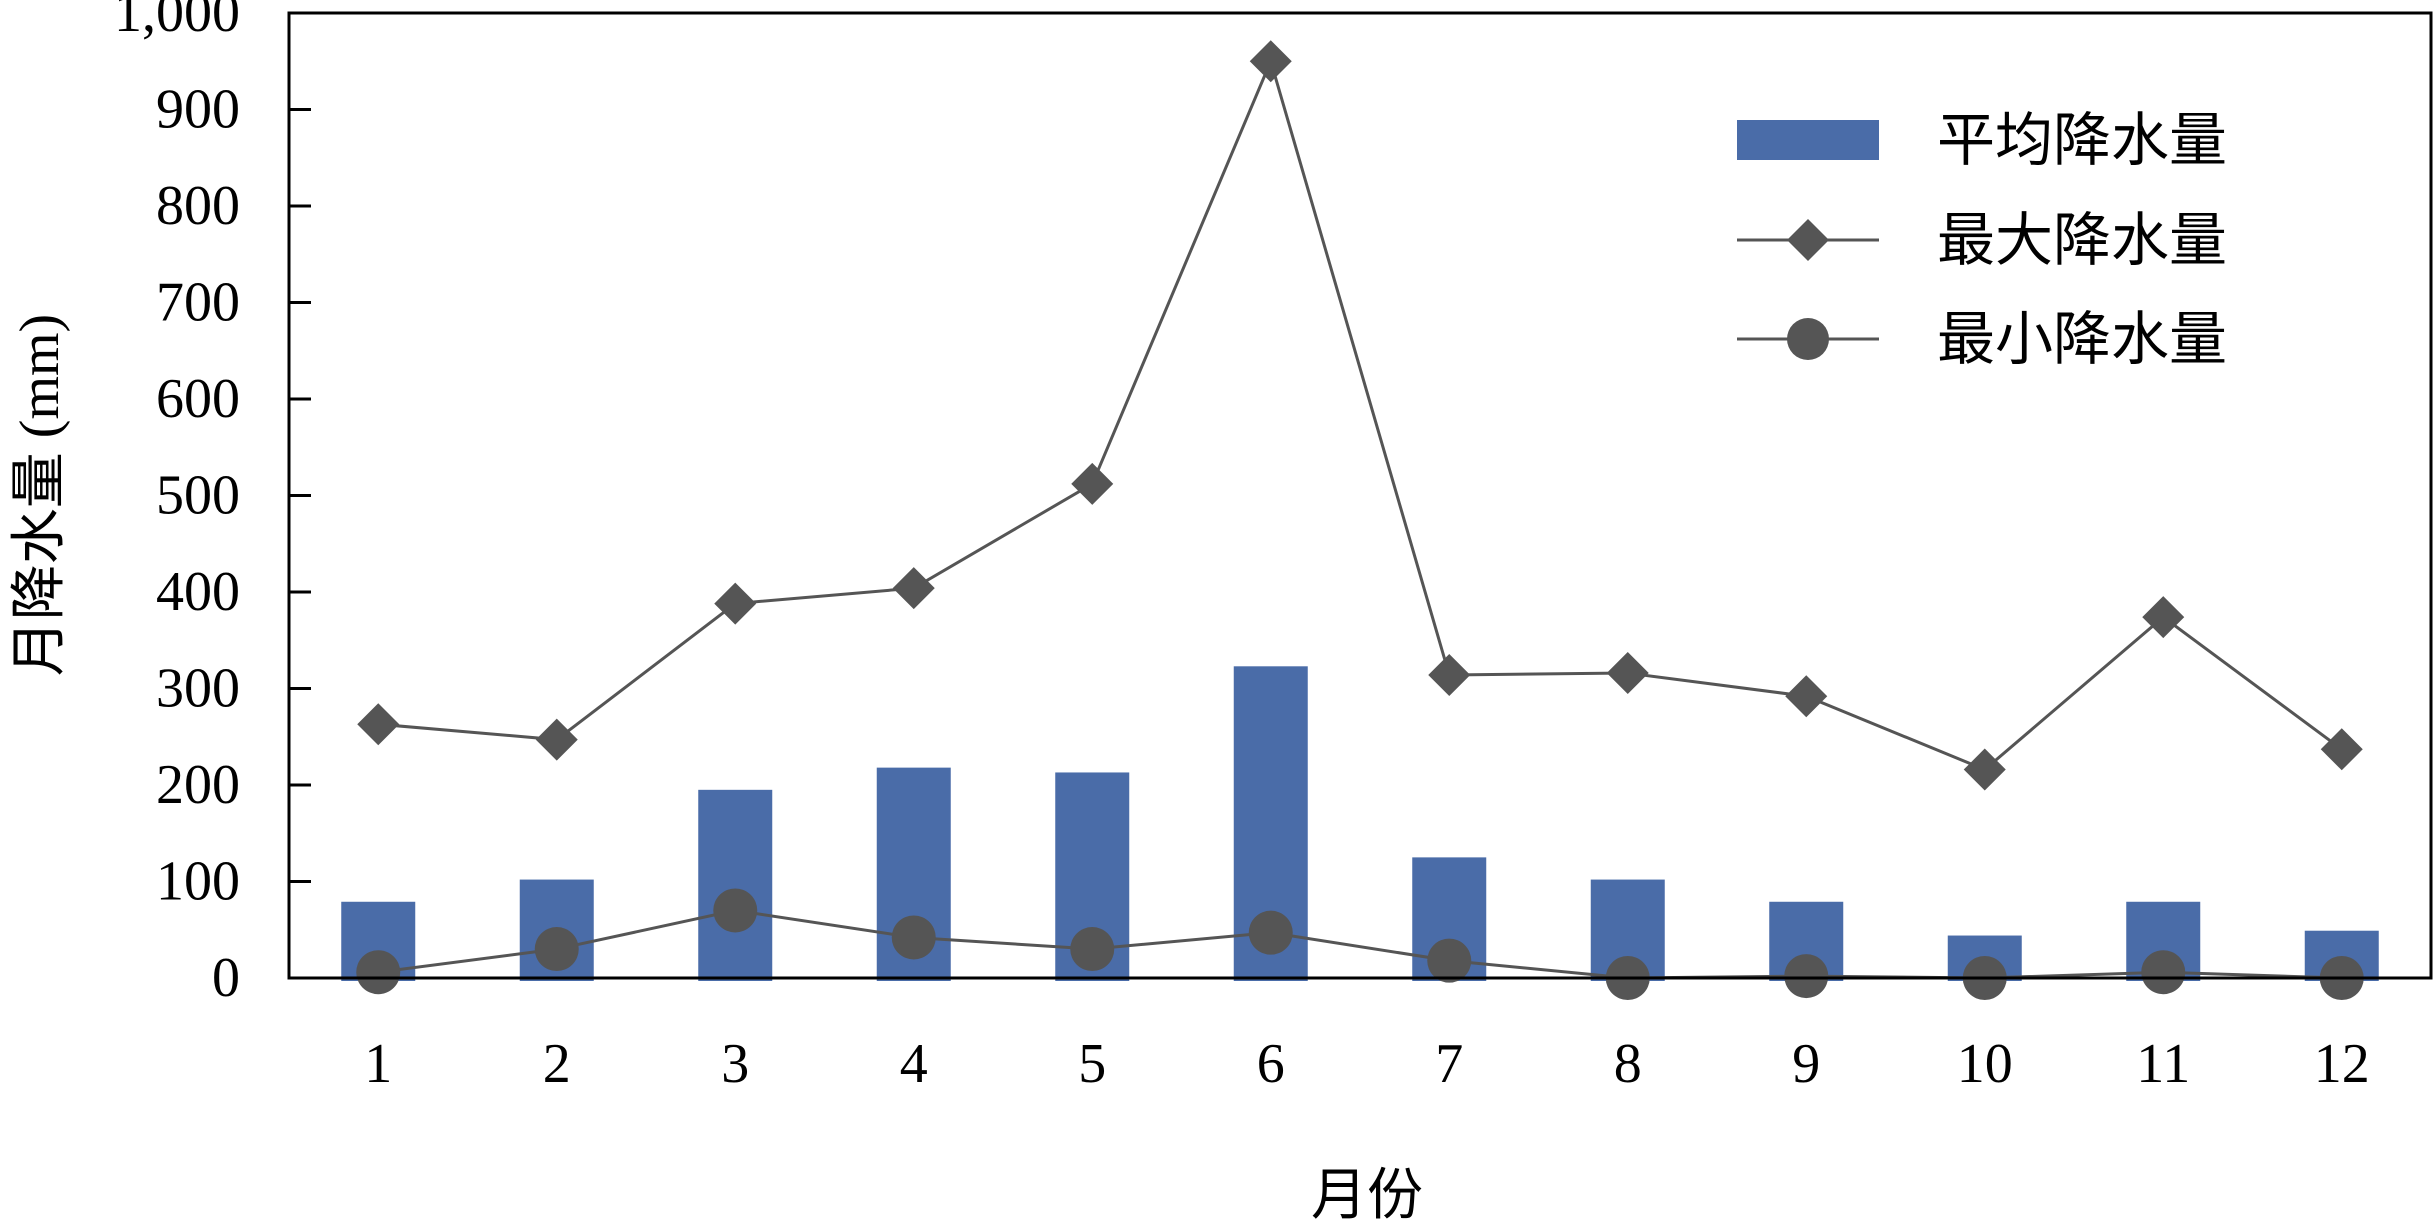  What do you see at coordinates (198, 882) in the screenshot?
I see `y-tick-label: 100` at bounding box center [198, 882].